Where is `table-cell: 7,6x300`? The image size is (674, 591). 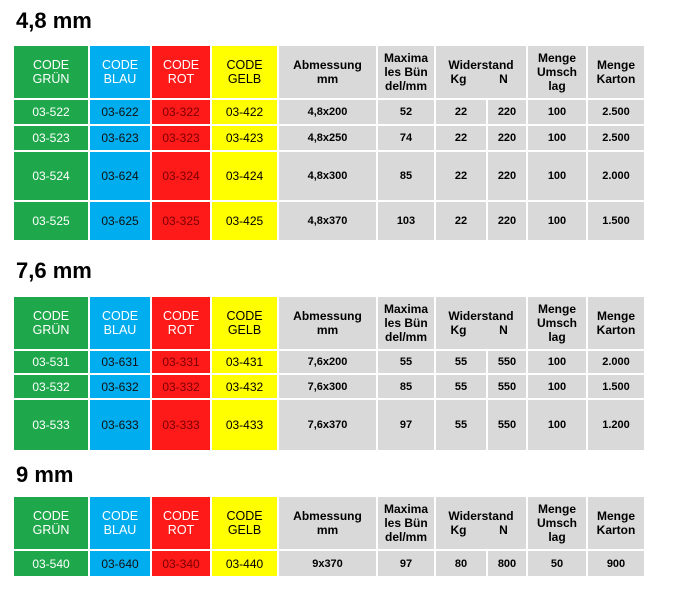 table-cell: 7,6x300 is located at coordinates (327, 386).